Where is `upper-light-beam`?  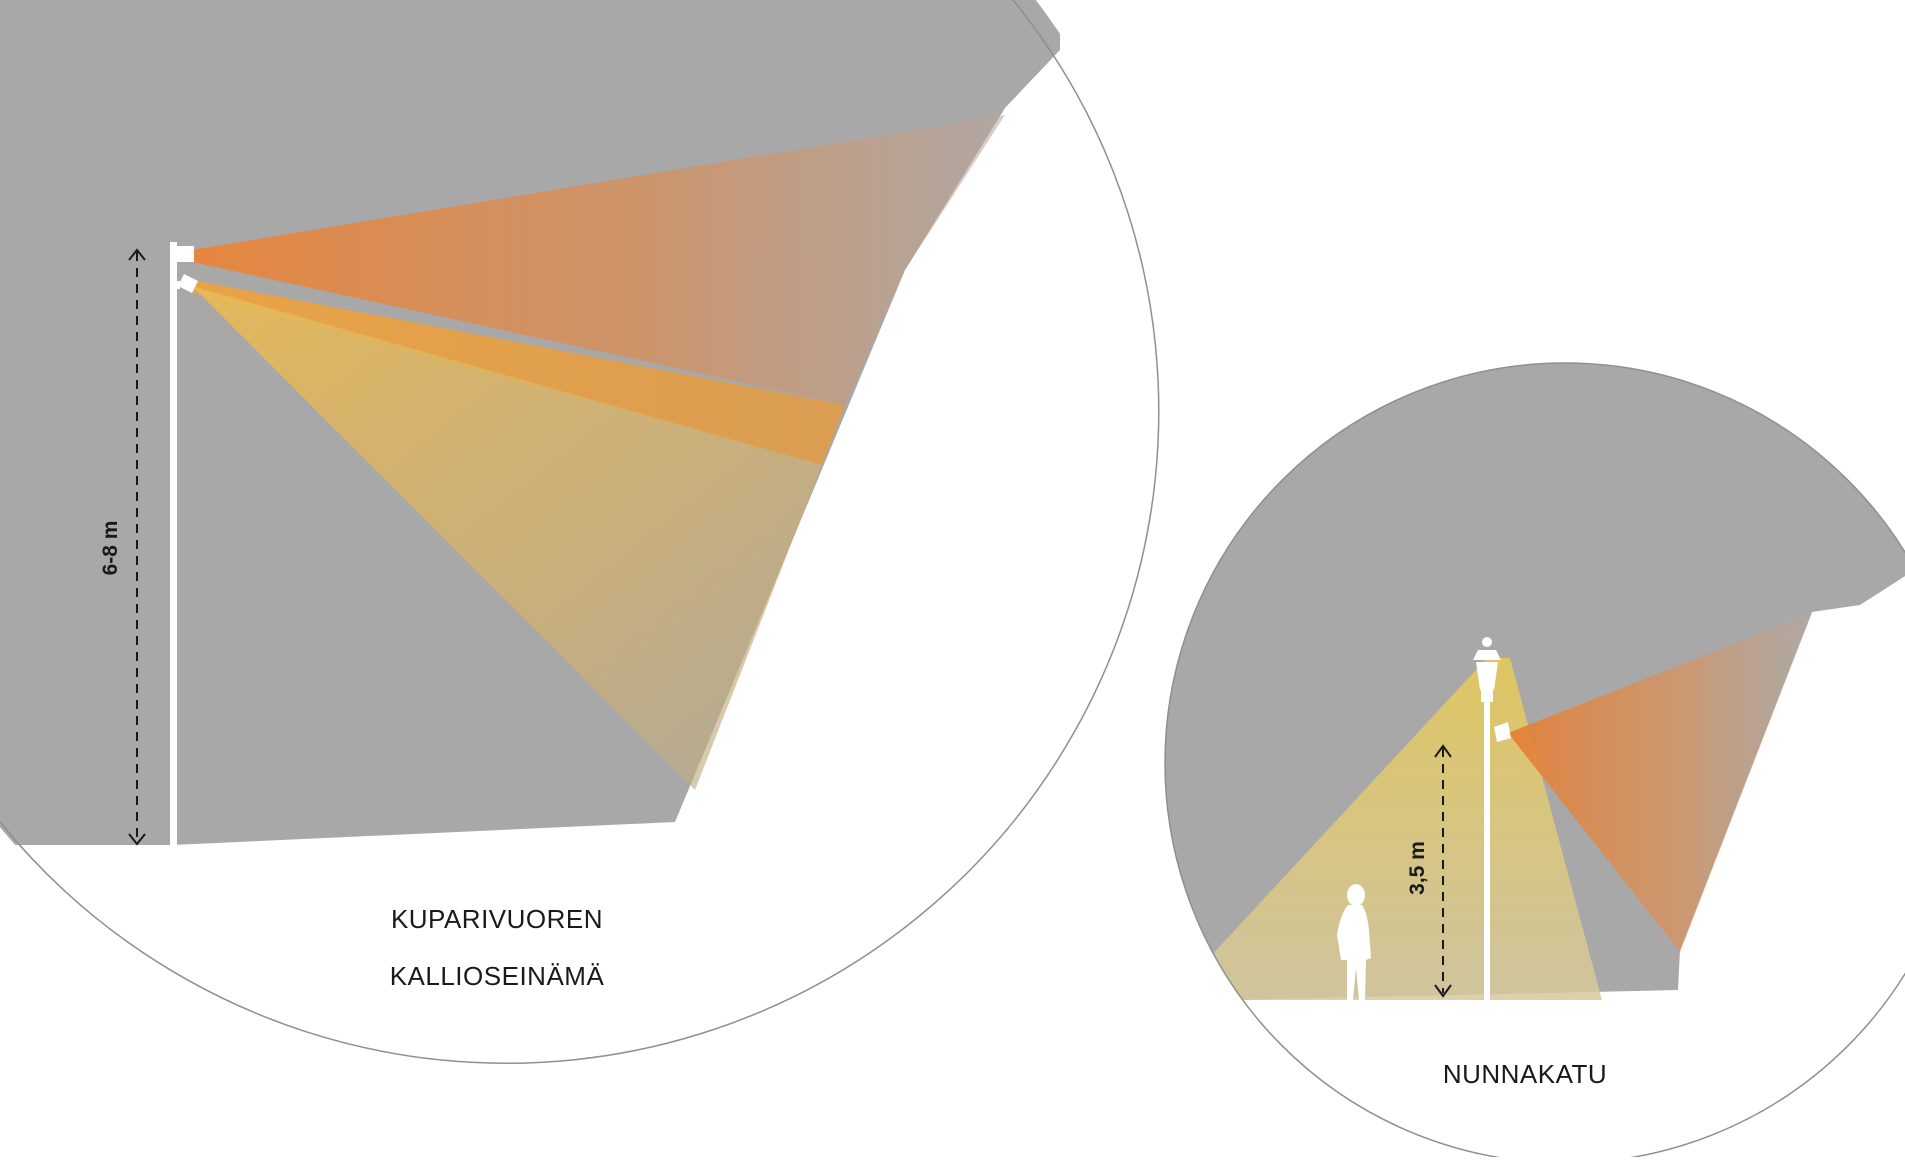
upper-light-beam is located at coordinates (598, 260).